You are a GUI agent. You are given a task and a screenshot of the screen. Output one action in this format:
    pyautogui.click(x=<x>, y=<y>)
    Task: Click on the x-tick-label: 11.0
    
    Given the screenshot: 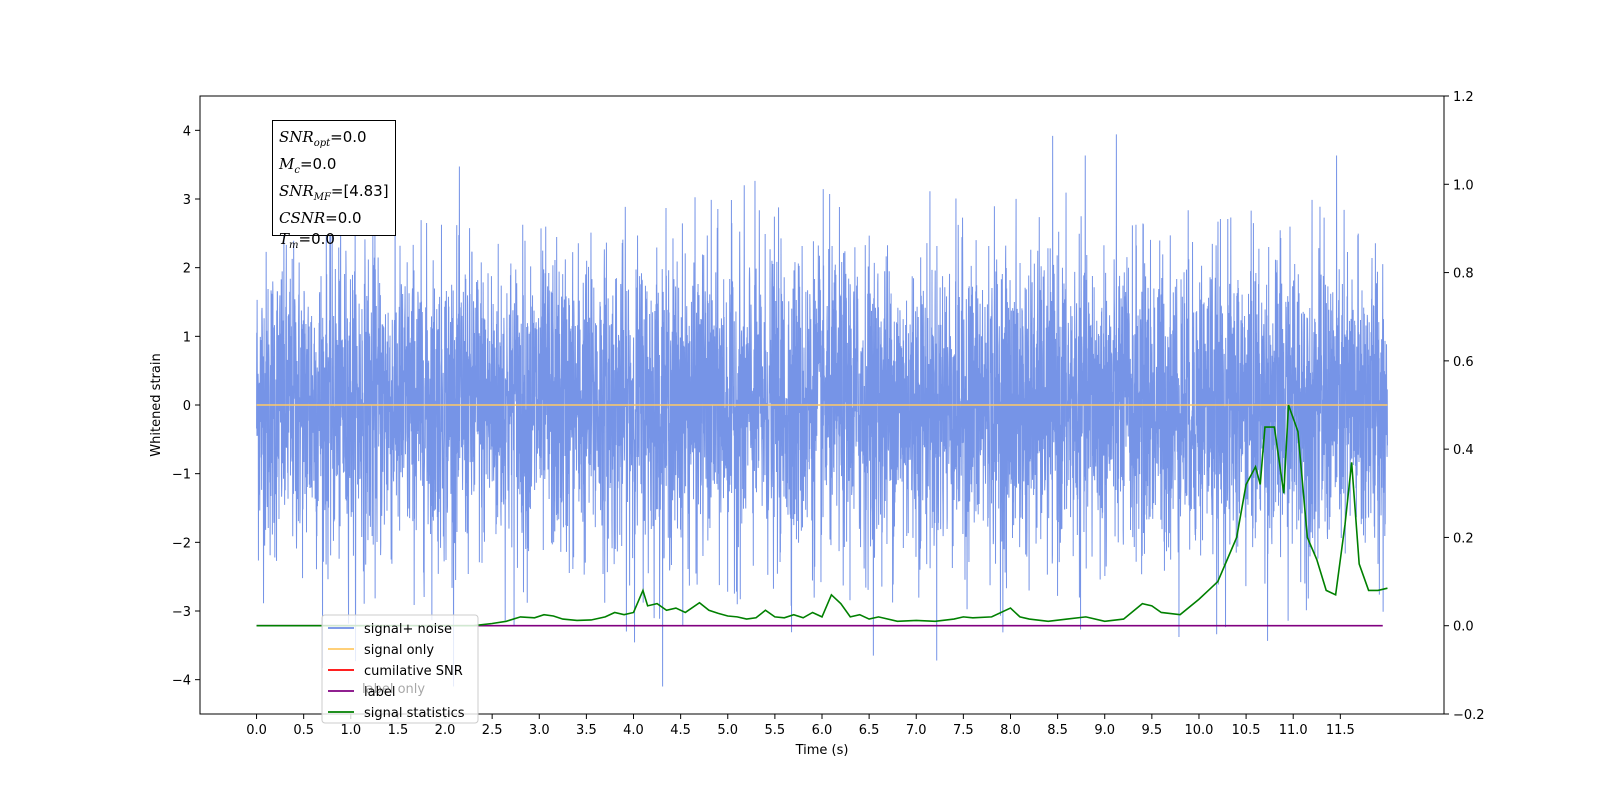 What is the action you would take?
    pyautogui.click(x=1293, y=730)
    